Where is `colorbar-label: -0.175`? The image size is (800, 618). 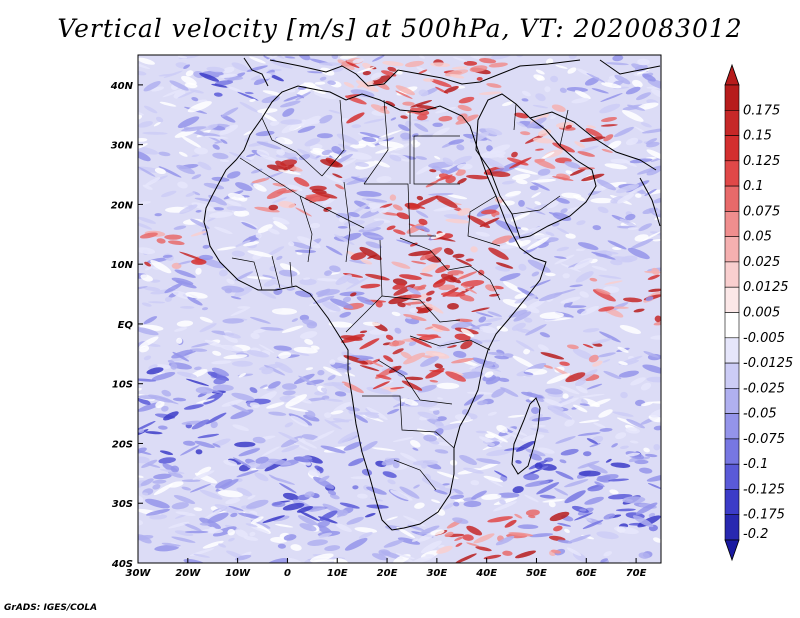 colorbar-label: -0.175 is located at coordinates (764, 515).